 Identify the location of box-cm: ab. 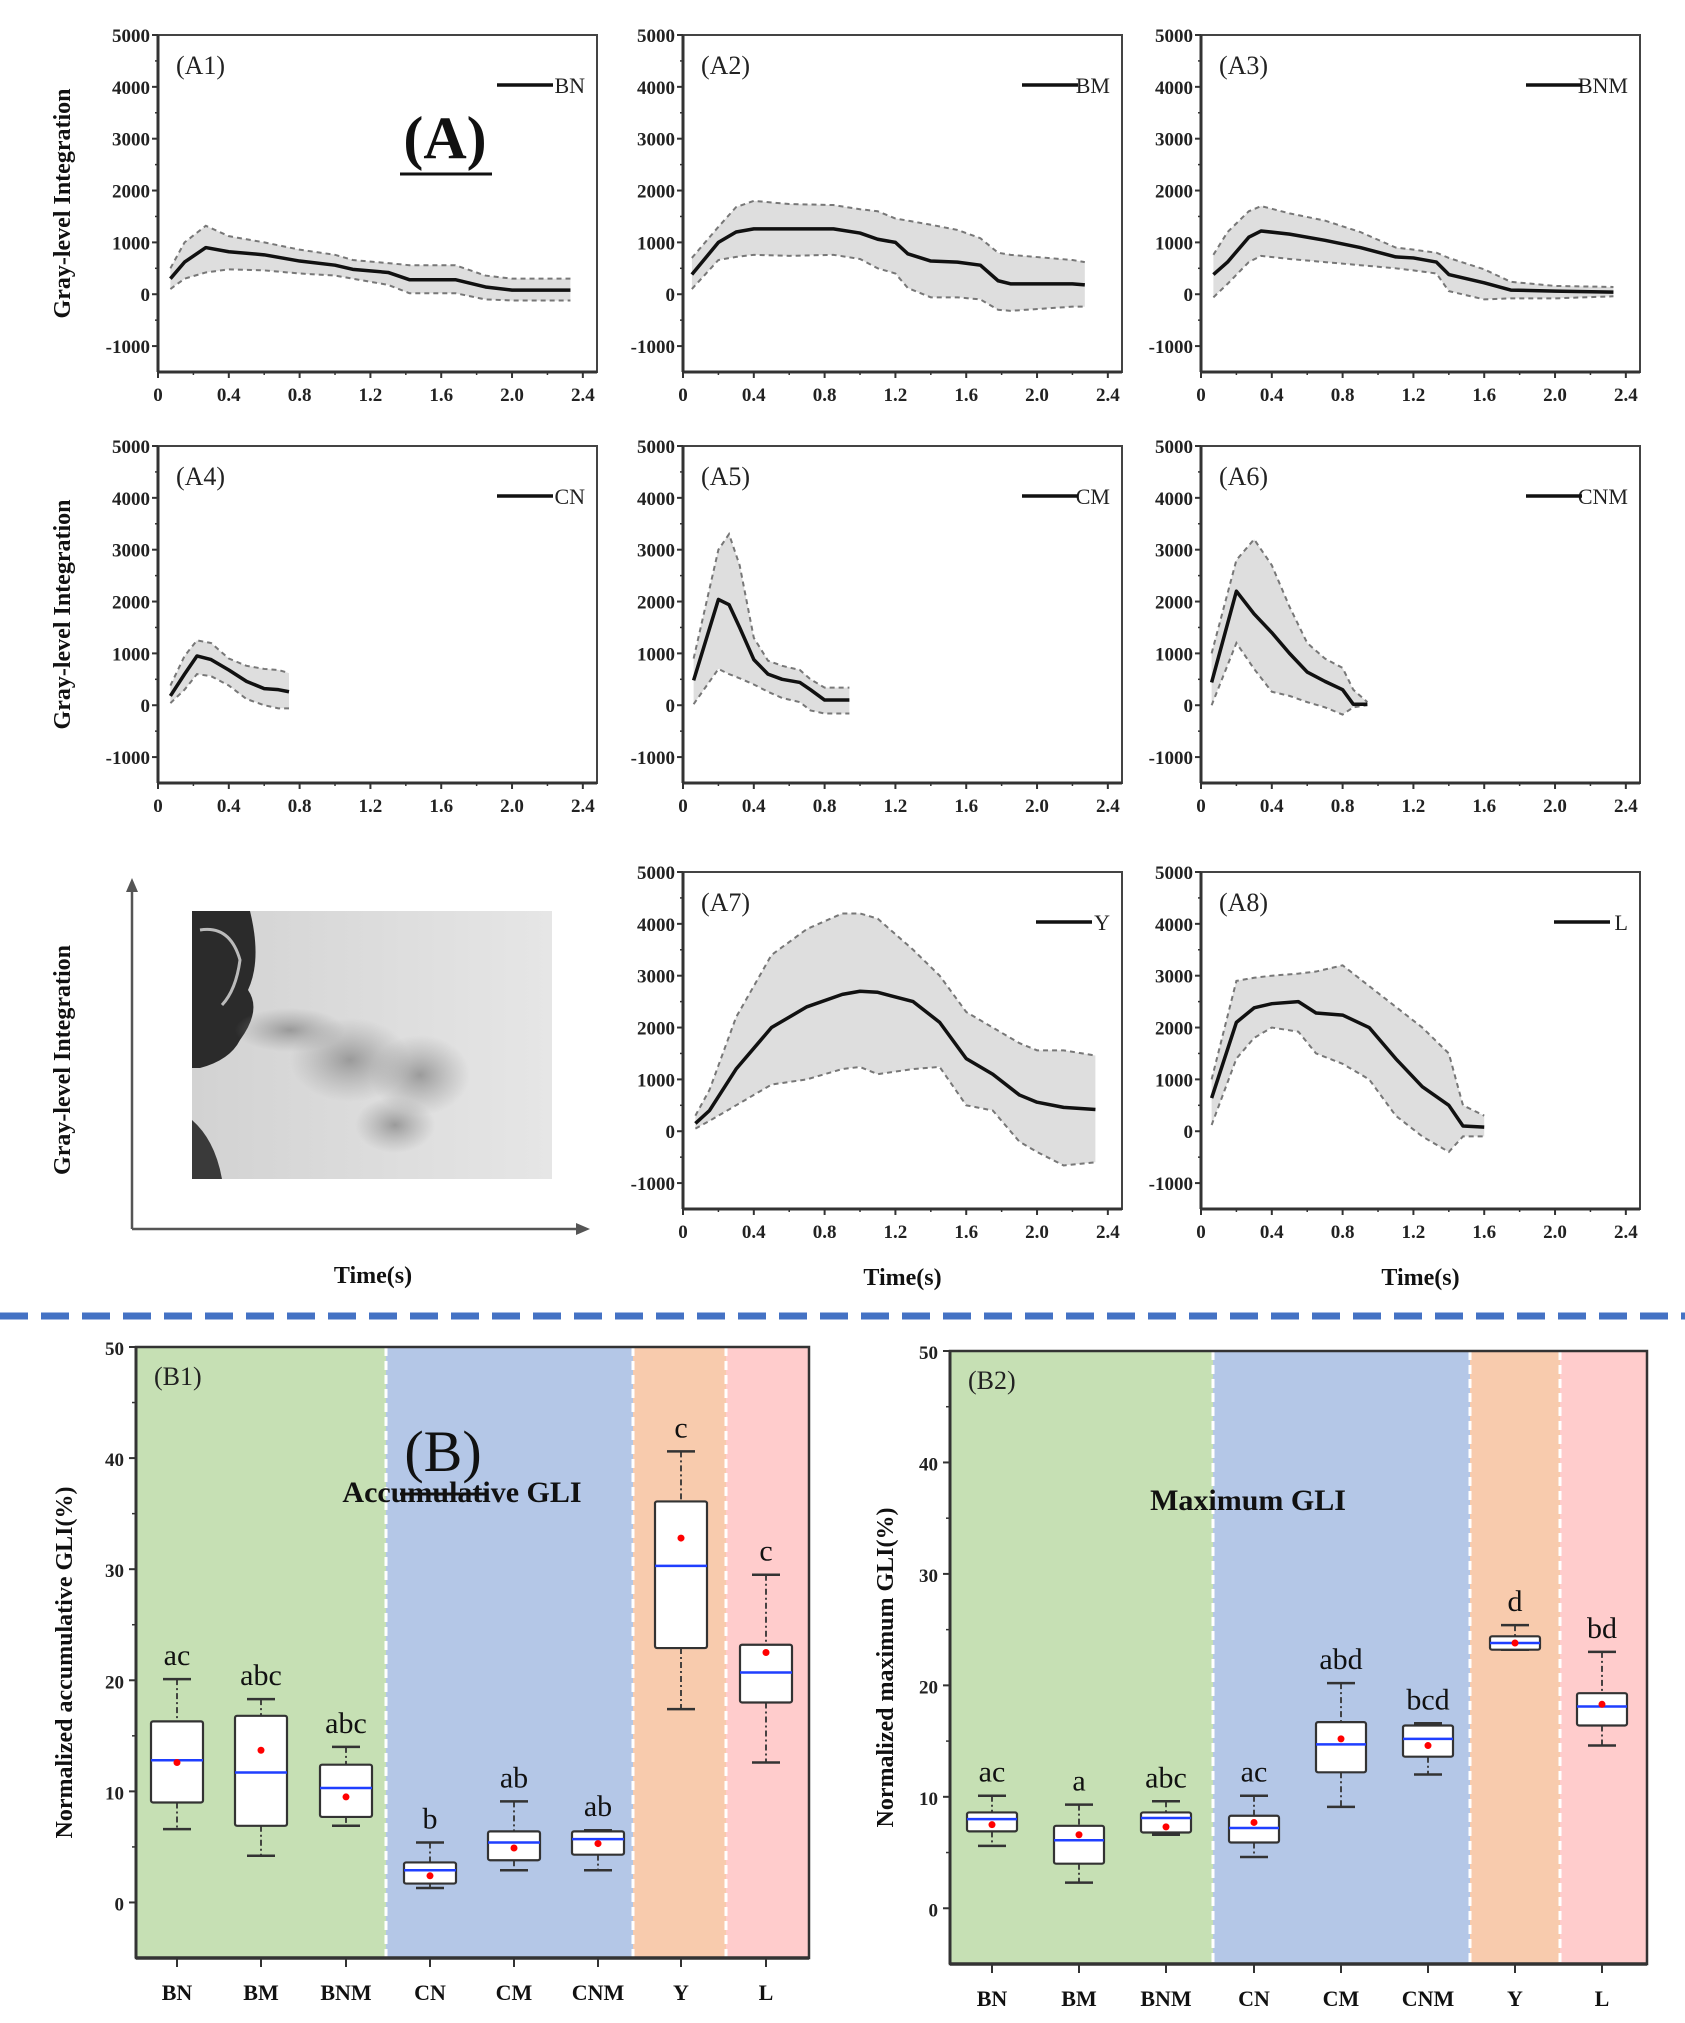
(514, 1816).